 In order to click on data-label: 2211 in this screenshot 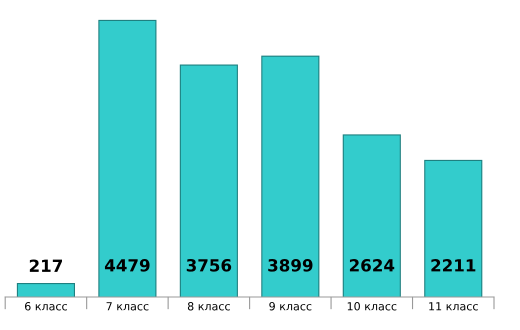, I will do `click(453, 265)`.